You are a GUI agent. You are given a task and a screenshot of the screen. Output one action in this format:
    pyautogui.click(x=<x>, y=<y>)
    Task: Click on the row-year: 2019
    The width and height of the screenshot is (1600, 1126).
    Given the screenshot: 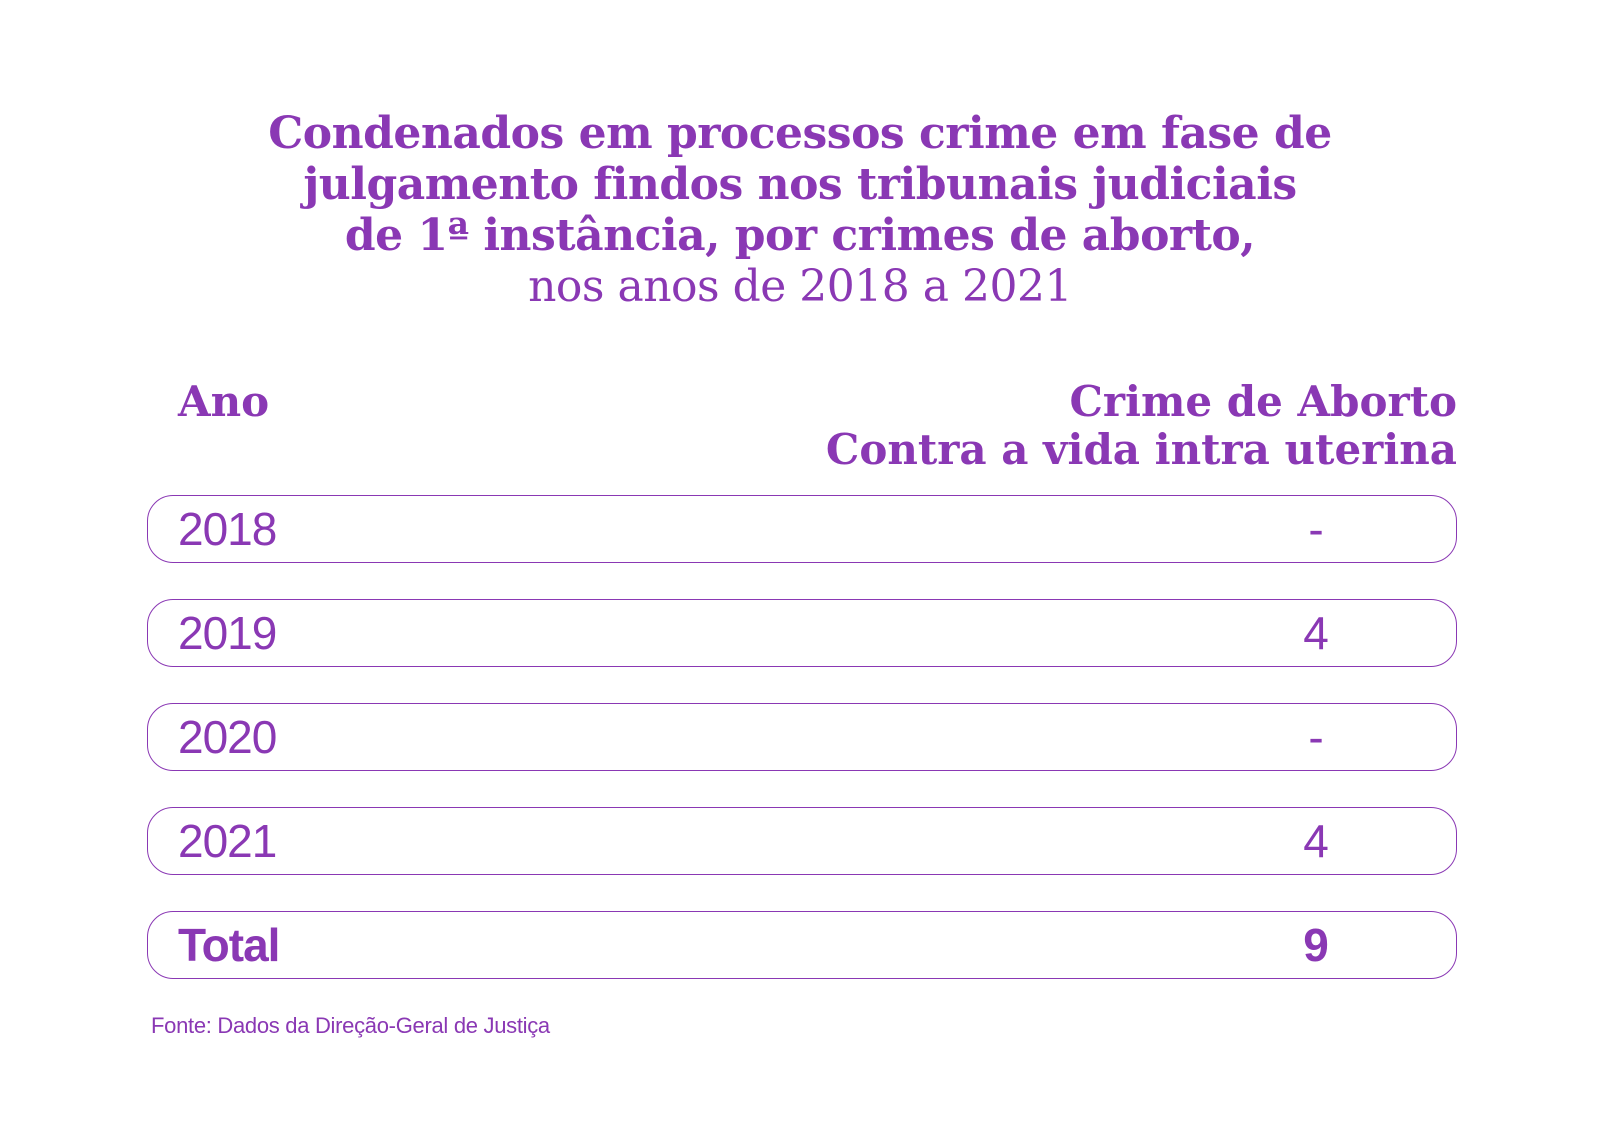 What is the action you would take?
    pyautogui.click(x=227, y=633)
    